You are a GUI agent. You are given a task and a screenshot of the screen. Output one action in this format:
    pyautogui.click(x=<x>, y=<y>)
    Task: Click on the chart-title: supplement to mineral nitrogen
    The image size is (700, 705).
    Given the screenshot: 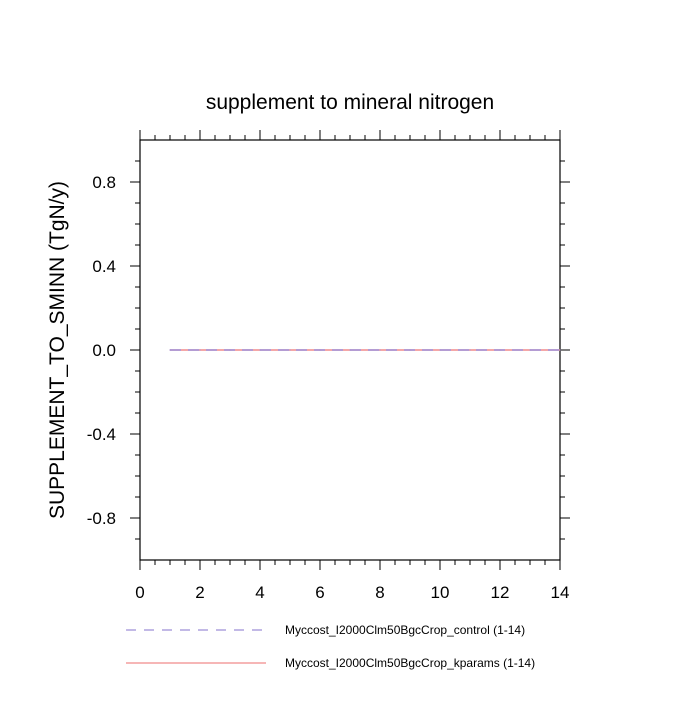 What is the action you would take?
    pyautogui.click(x=350, y=102)
    